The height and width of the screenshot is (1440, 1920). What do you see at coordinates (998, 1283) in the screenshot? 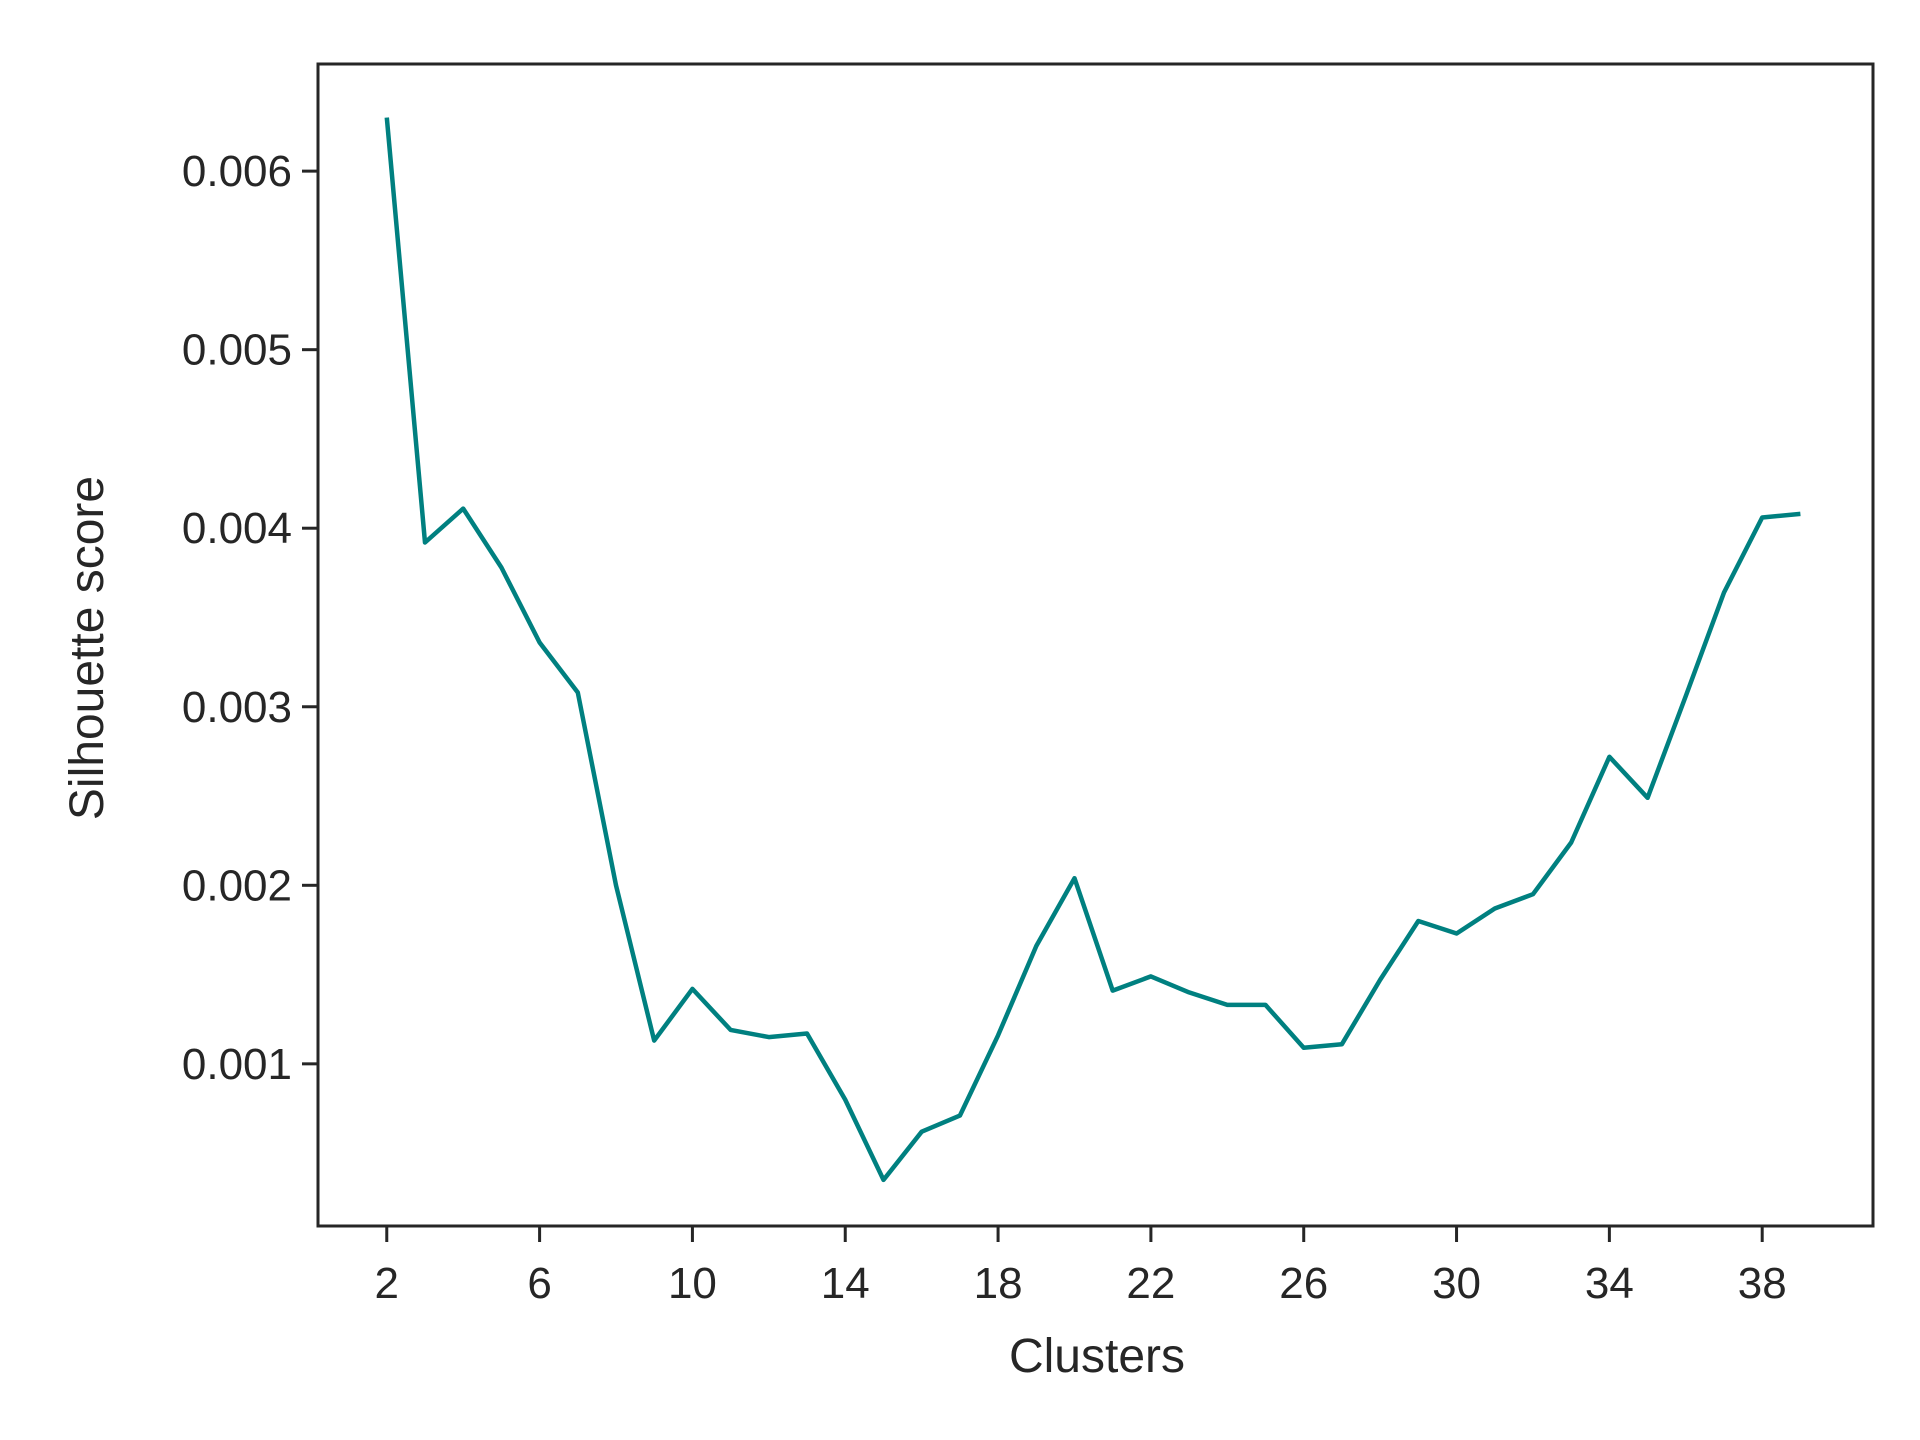
I see `x-tick-label: 18` at bounding box center [998, 1283].